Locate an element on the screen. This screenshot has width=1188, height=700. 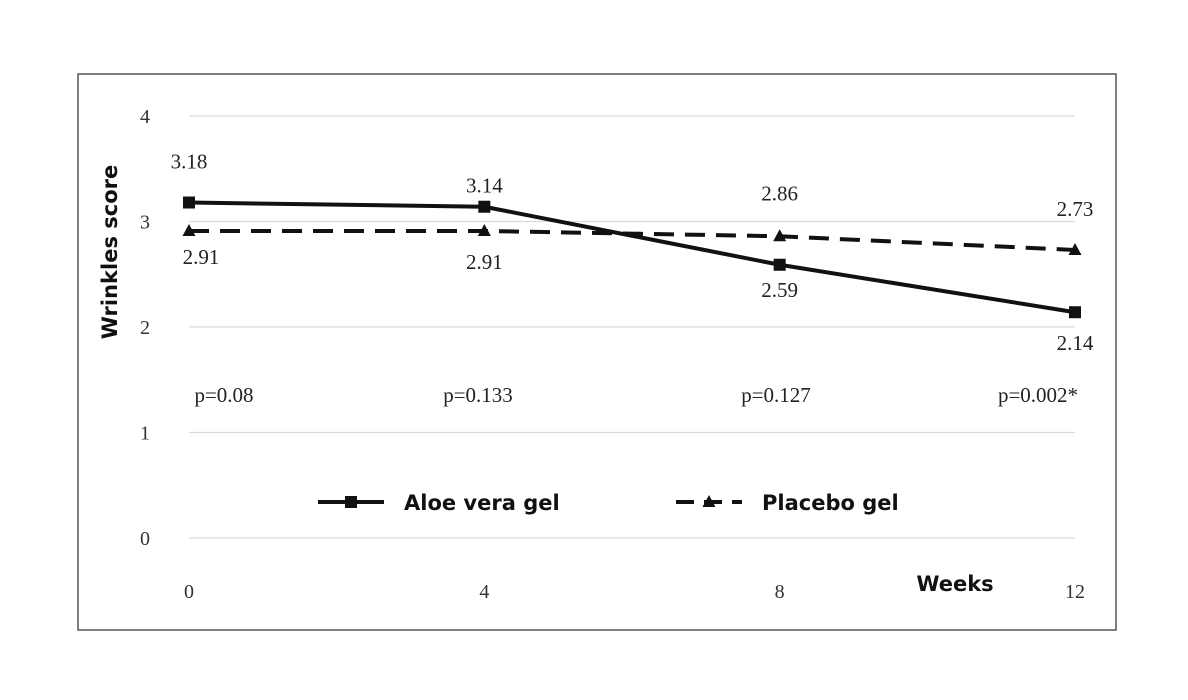
y-tick-label: 1 is located at coordinates (145, 434).